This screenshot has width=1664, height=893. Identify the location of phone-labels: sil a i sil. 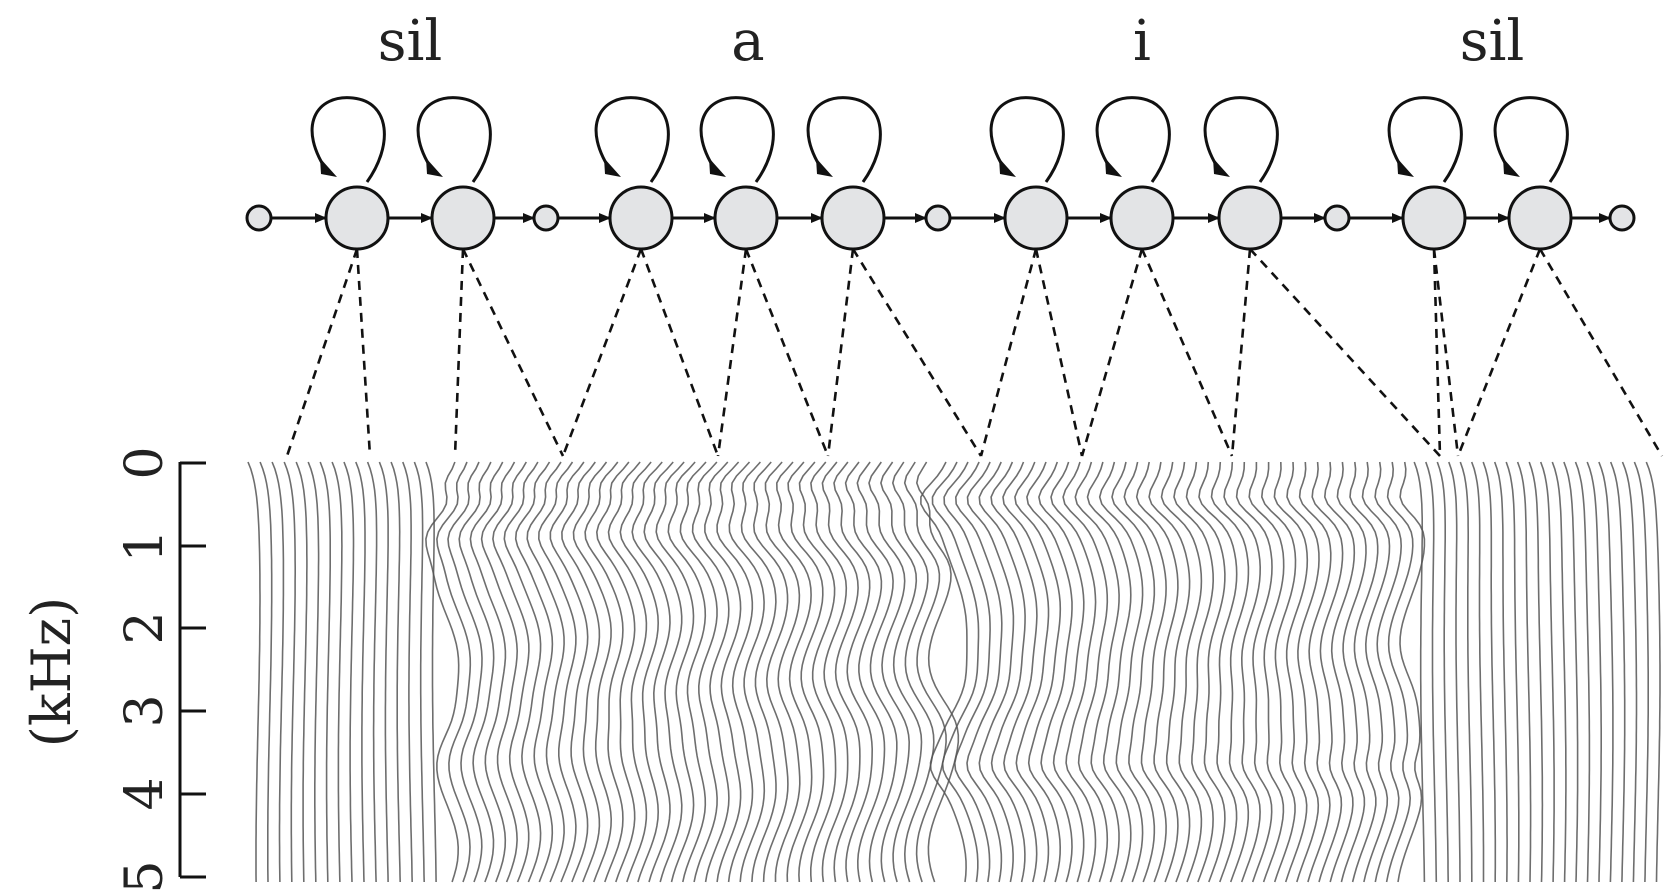
(951, 41).